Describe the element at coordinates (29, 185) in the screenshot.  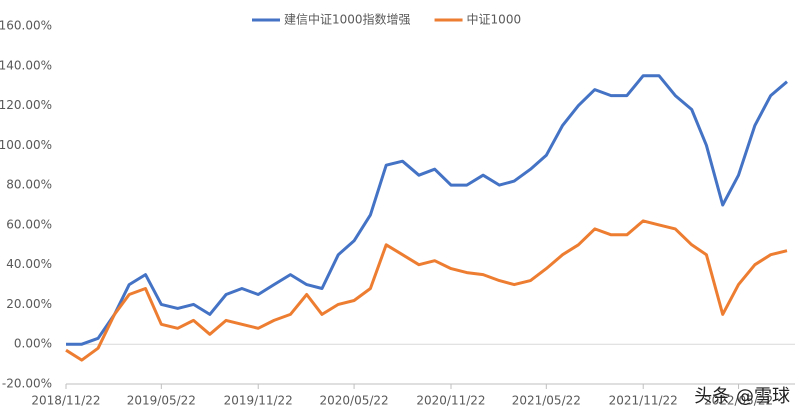
I see `y-tick-label: 80.00%` at that location.